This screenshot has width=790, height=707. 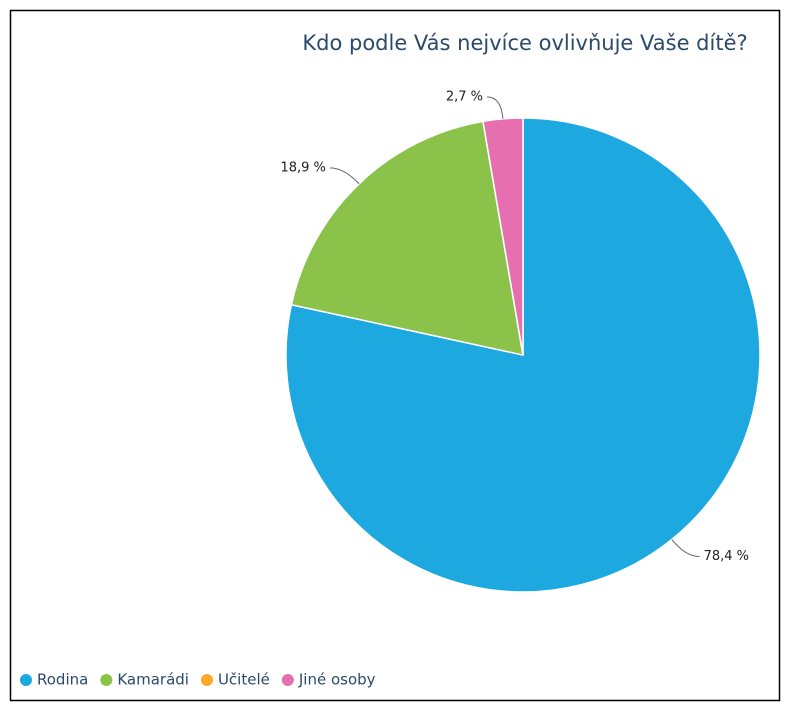 I want to click on legend-label: Učitelé, so click(x=244, y=680).